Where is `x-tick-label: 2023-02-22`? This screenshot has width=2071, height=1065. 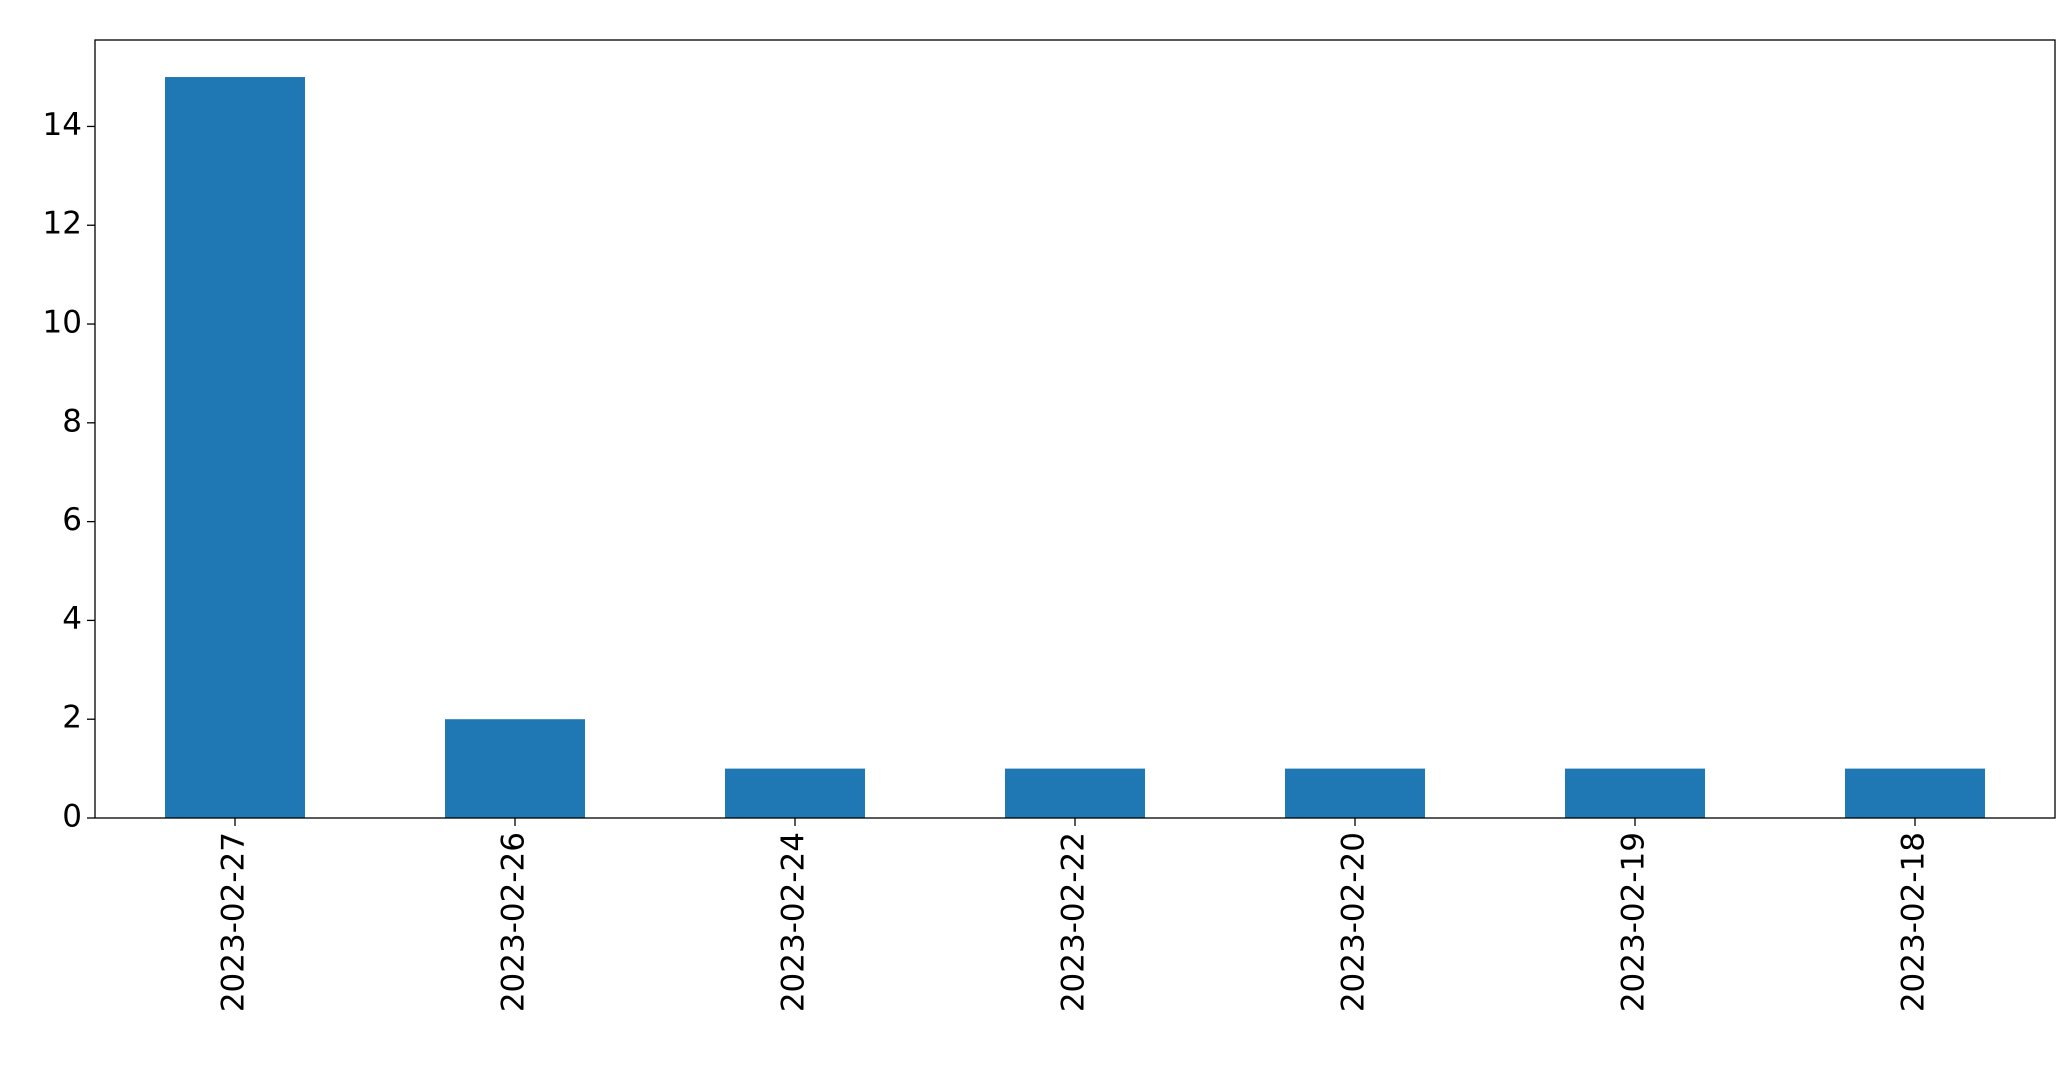 x-tick-label: 2023-02-22 is located at coordinates (1074, 922).